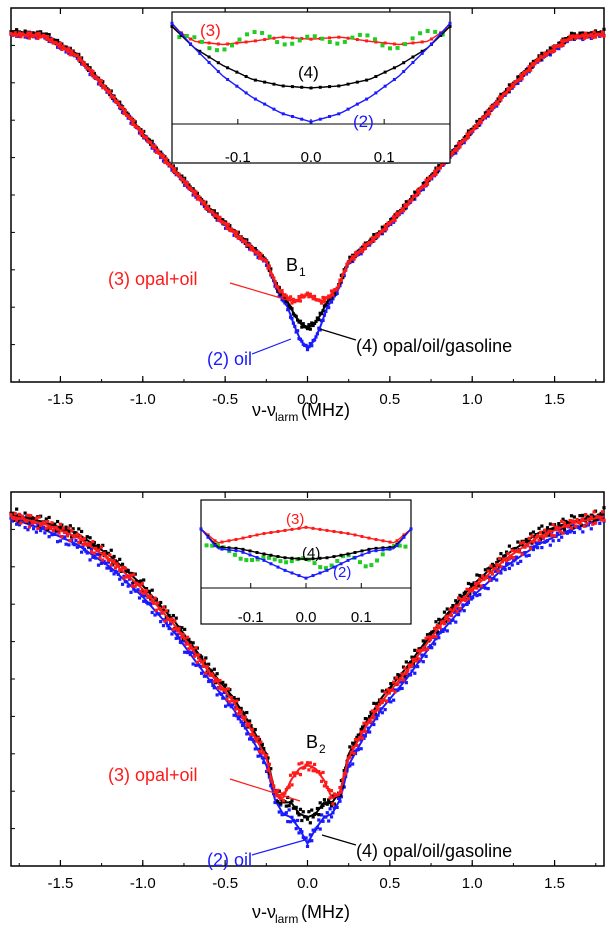 Image resolution: width=607 pixels, height=931 pixels. I want to click on inset-ticks-b2: -0.1 0.0 0.1, so click(306, 604).